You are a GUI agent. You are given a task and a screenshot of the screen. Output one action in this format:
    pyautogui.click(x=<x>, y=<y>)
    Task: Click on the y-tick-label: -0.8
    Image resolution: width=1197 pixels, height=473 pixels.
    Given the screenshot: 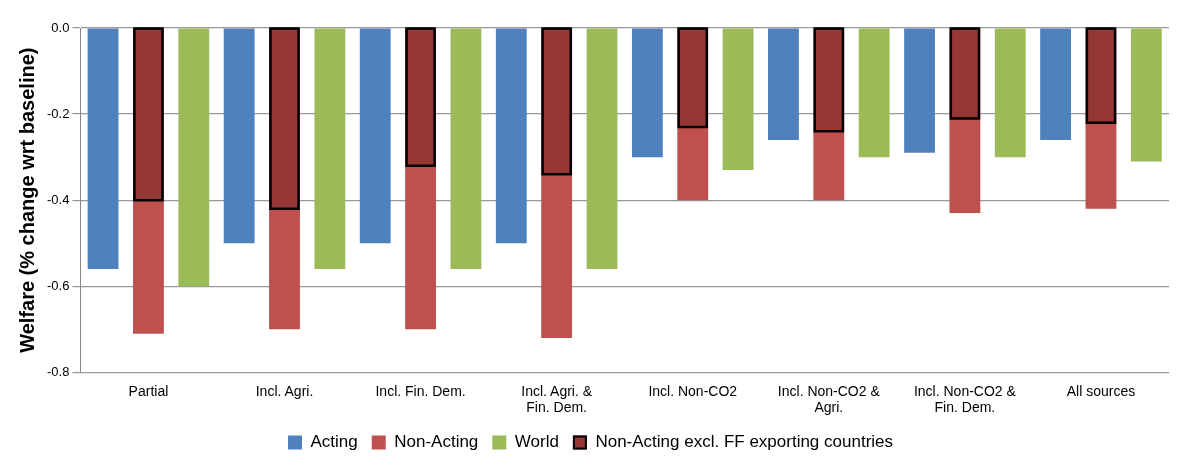 What is the action you would take?
    pyautogui.click(x=58, y=371)
    